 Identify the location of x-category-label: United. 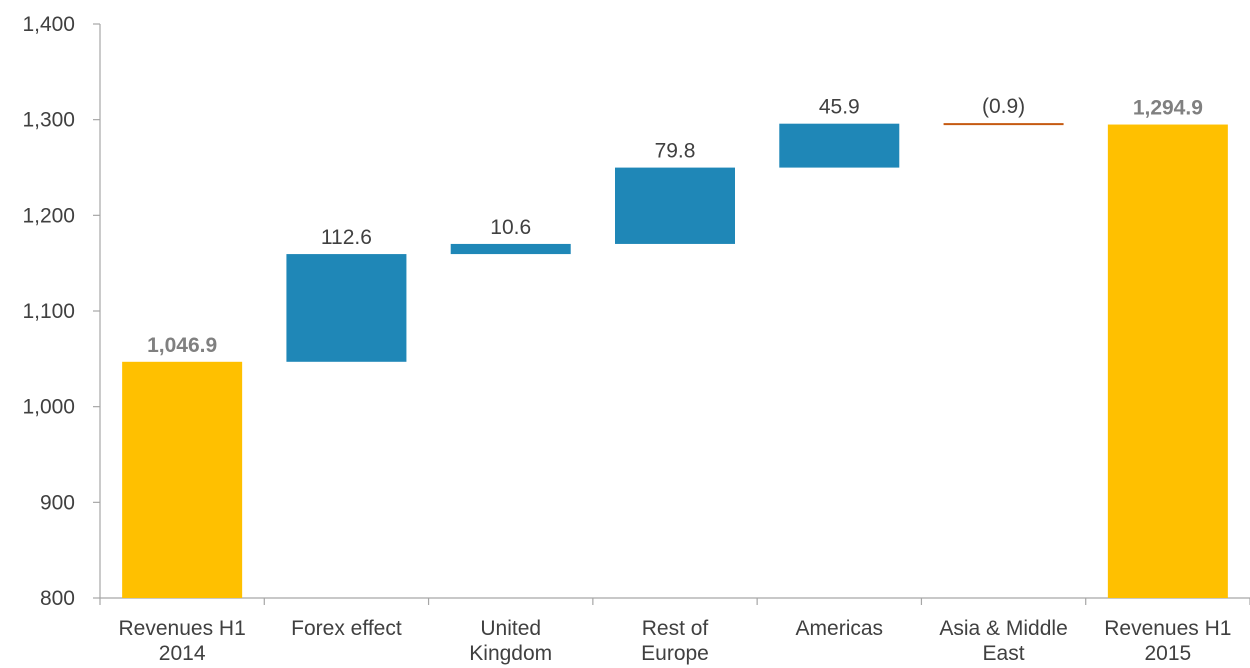
(510, 628).